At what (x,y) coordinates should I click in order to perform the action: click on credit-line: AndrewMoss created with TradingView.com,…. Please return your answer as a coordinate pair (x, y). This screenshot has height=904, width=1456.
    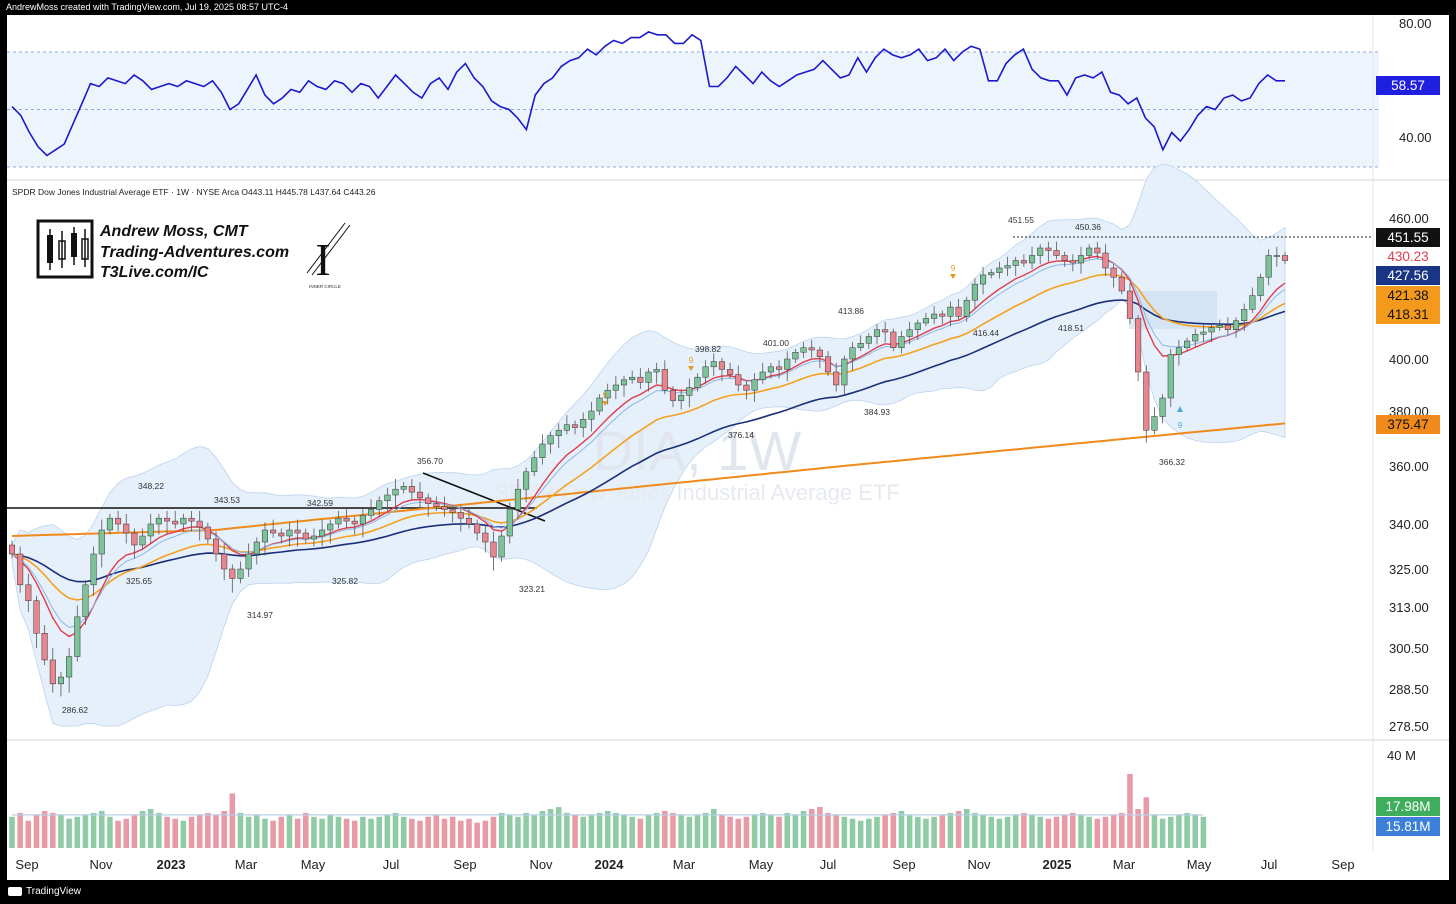
    Looking at the image, I should click on (147, 7).